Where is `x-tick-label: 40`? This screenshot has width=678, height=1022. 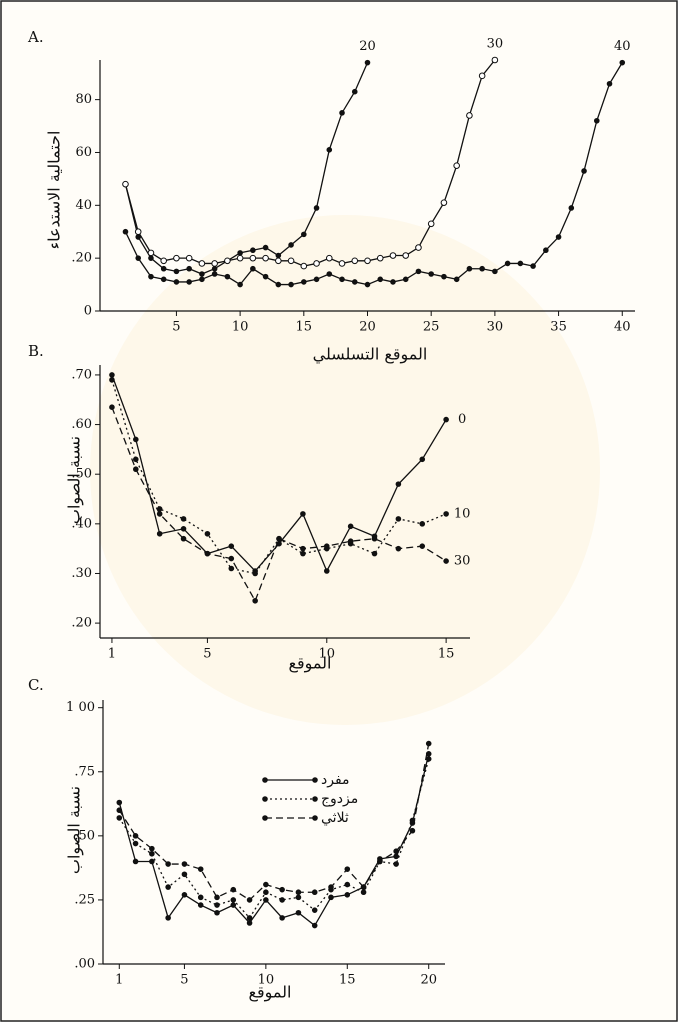 x-tick-label: 40 is located at coordinates (622, 327).